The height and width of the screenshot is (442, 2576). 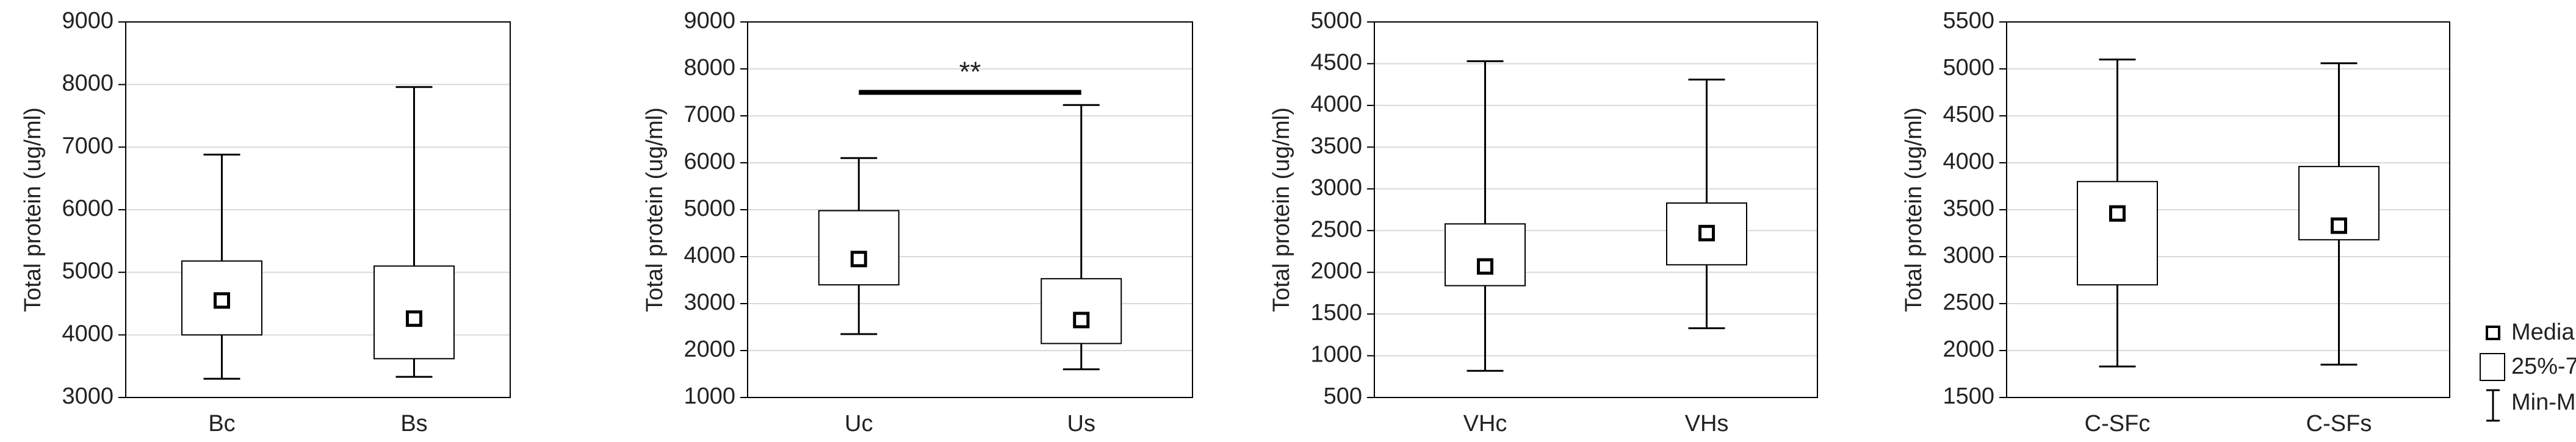 What do you see at coordinates (2493, 405) in the screenshot?
I see `legend-whisker-icon` at bounding box center [2493, 405].